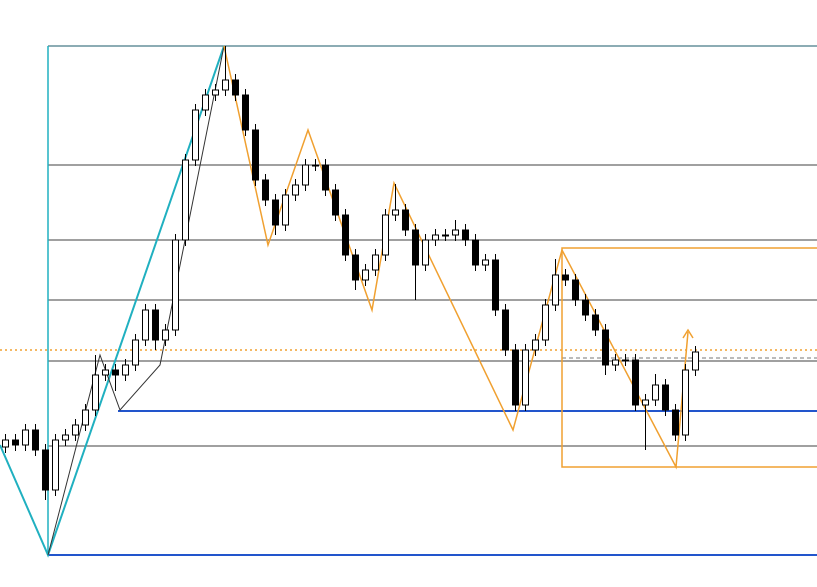  Describe the element at coordinates (688, 333) in the screenshot. I see `arrow-head` at that location.